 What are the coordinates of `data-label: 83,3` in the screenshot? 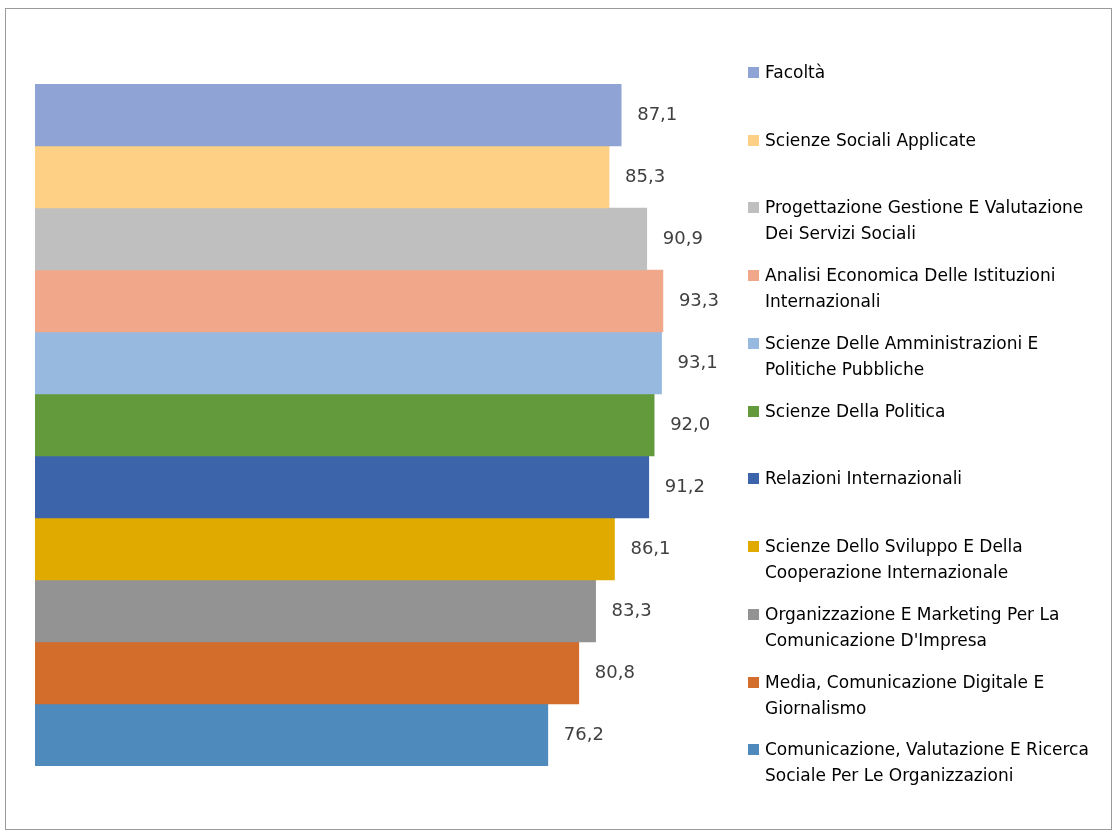 It's located at (631, 609).